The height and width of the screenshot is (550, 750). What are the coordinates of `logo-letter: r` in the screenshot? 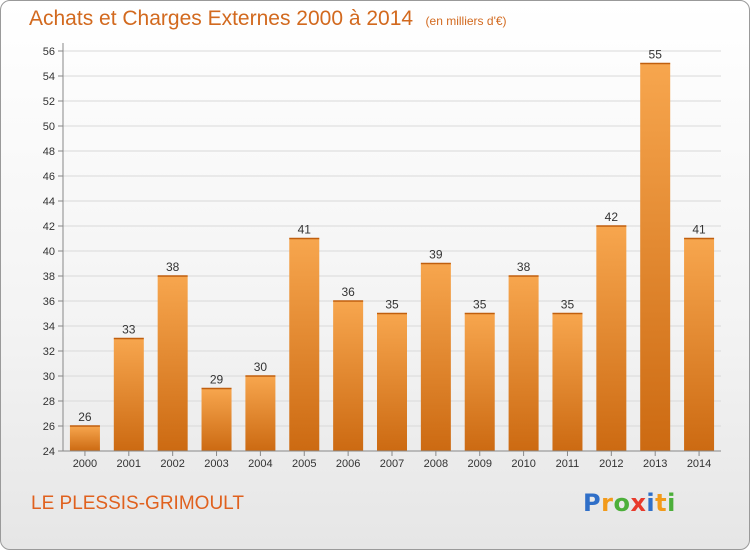 It's located at (607, 503).